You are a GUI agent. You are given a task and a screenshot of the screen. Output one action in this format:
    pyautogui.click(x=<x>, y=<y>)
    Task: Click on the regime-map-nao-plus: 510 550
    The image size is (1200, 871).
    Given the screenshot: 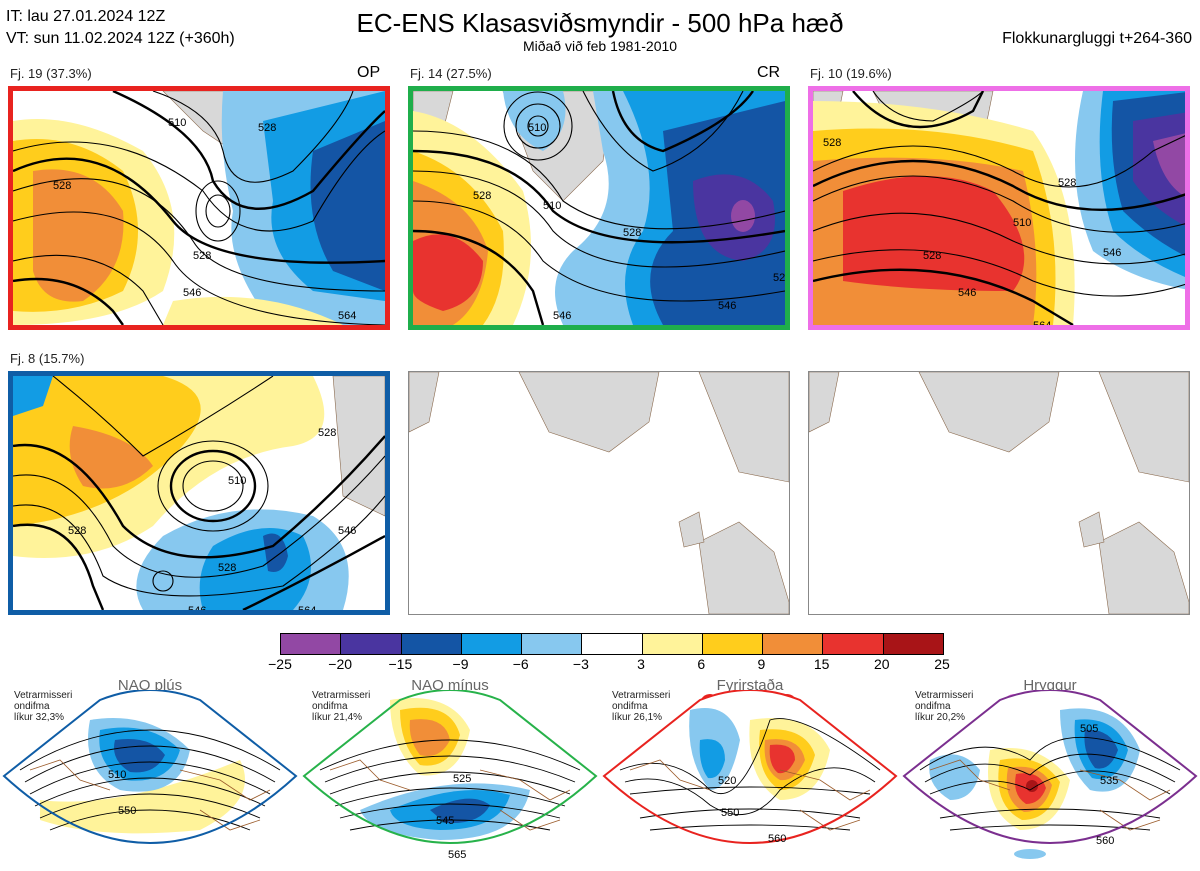 What is the action you would take?
    pyautogui.click(x=150, y=767)
    